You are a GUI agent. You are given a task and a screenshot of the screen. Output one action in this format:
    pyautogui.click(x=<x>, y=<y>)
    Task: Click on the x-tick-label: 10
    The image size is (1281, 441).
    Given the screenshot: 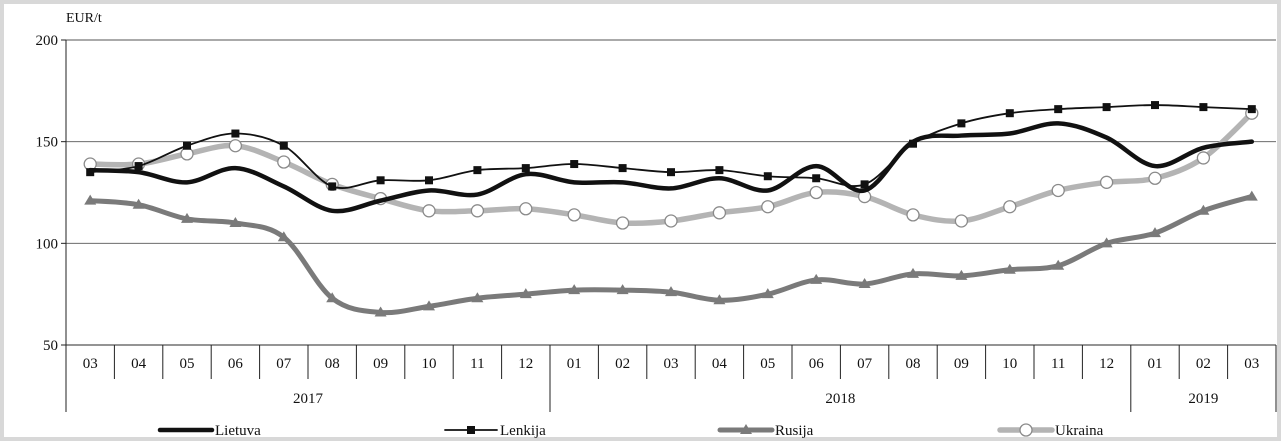 What is the action you would take?
    pyautogui.click(x=1009, y=364)
    